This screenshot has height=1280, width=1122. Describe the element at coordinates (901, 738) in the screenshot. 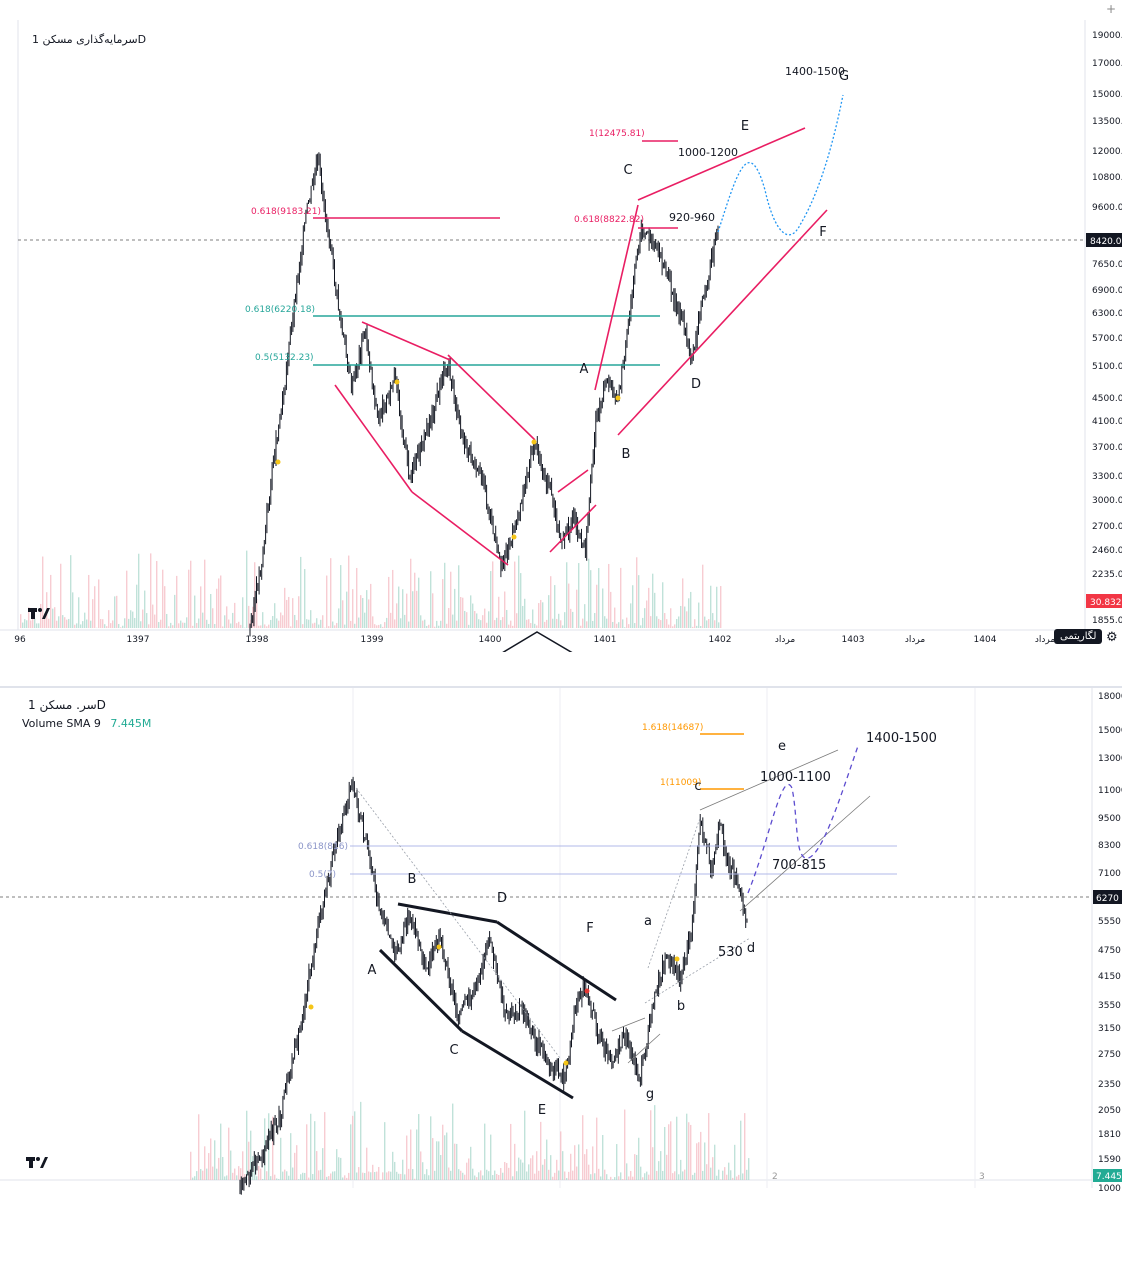

I see `target-label: 1400-1500` at that location.